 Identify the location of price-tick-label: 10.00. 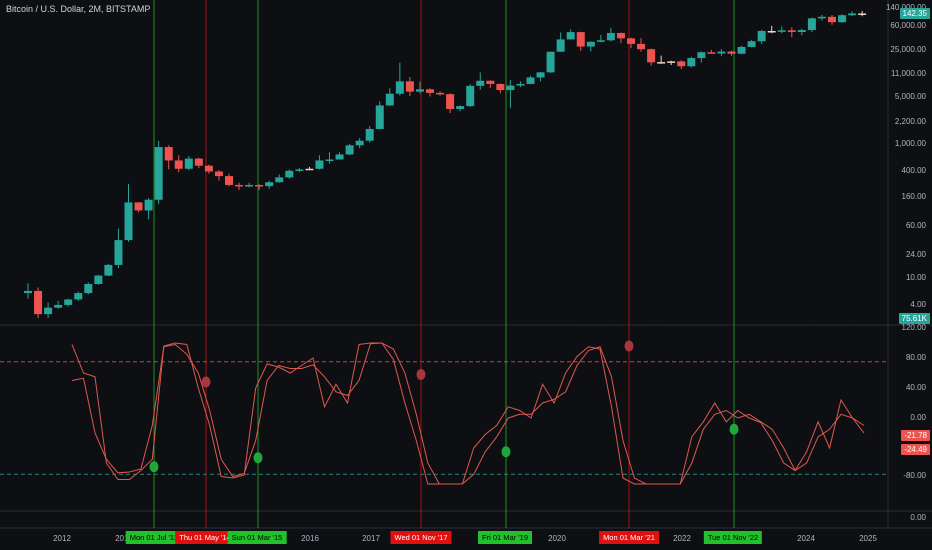
(915, 277).